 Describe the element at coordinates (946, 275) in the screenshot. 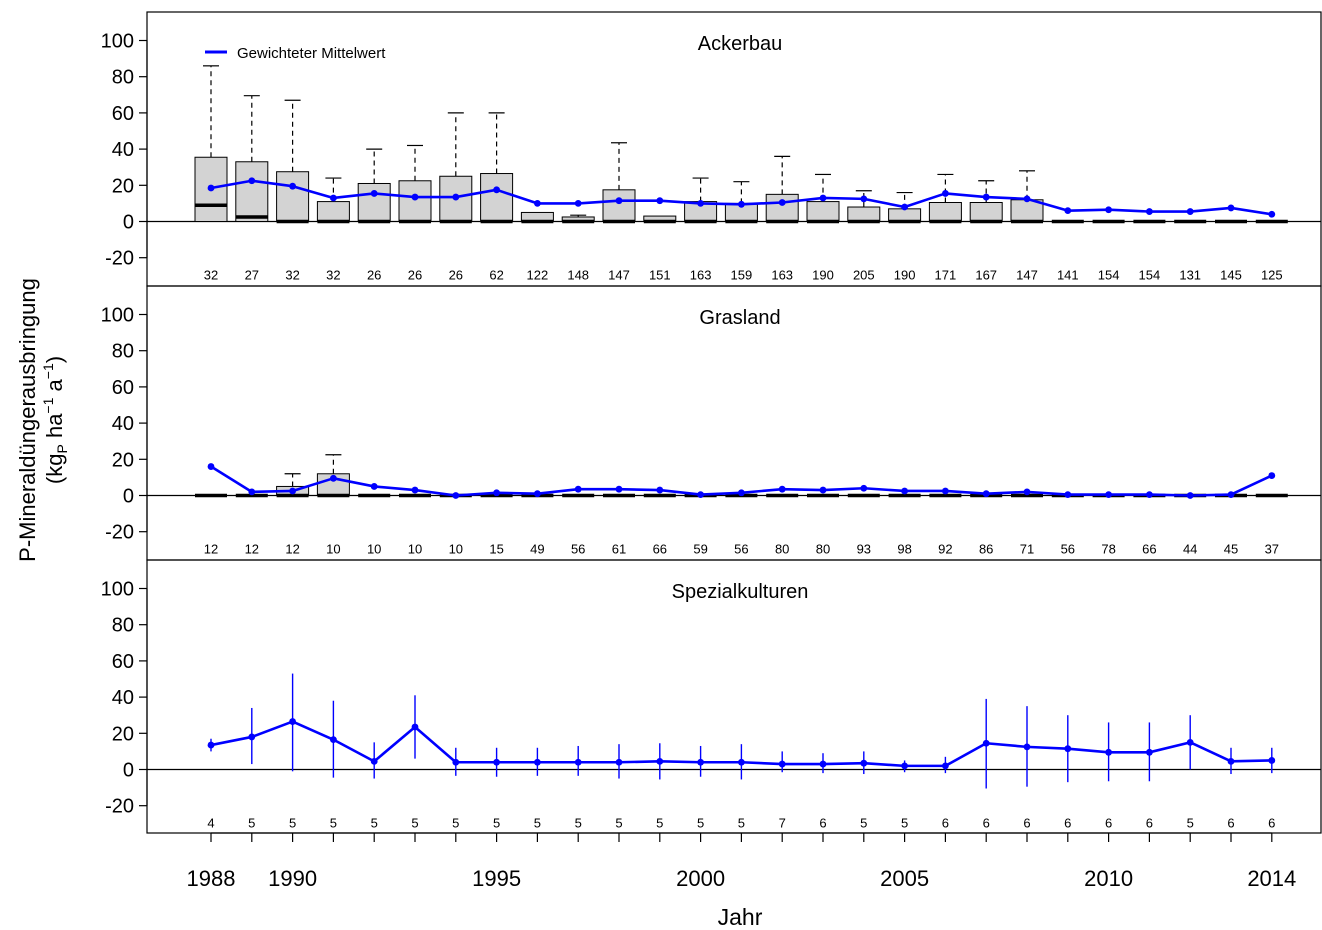

I see `sample-size-label: 171` at that location.